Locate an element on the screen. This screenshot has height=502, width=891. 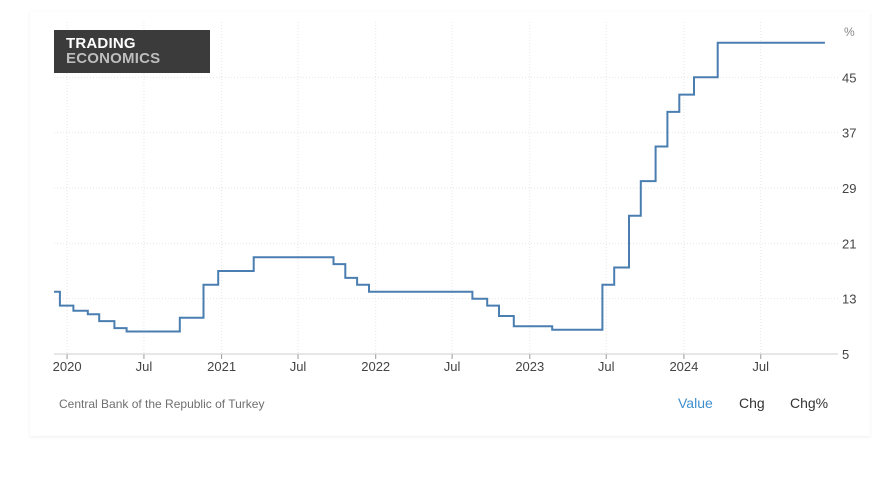
x-tick-label: 2023 is located at coordinates (529, 366).